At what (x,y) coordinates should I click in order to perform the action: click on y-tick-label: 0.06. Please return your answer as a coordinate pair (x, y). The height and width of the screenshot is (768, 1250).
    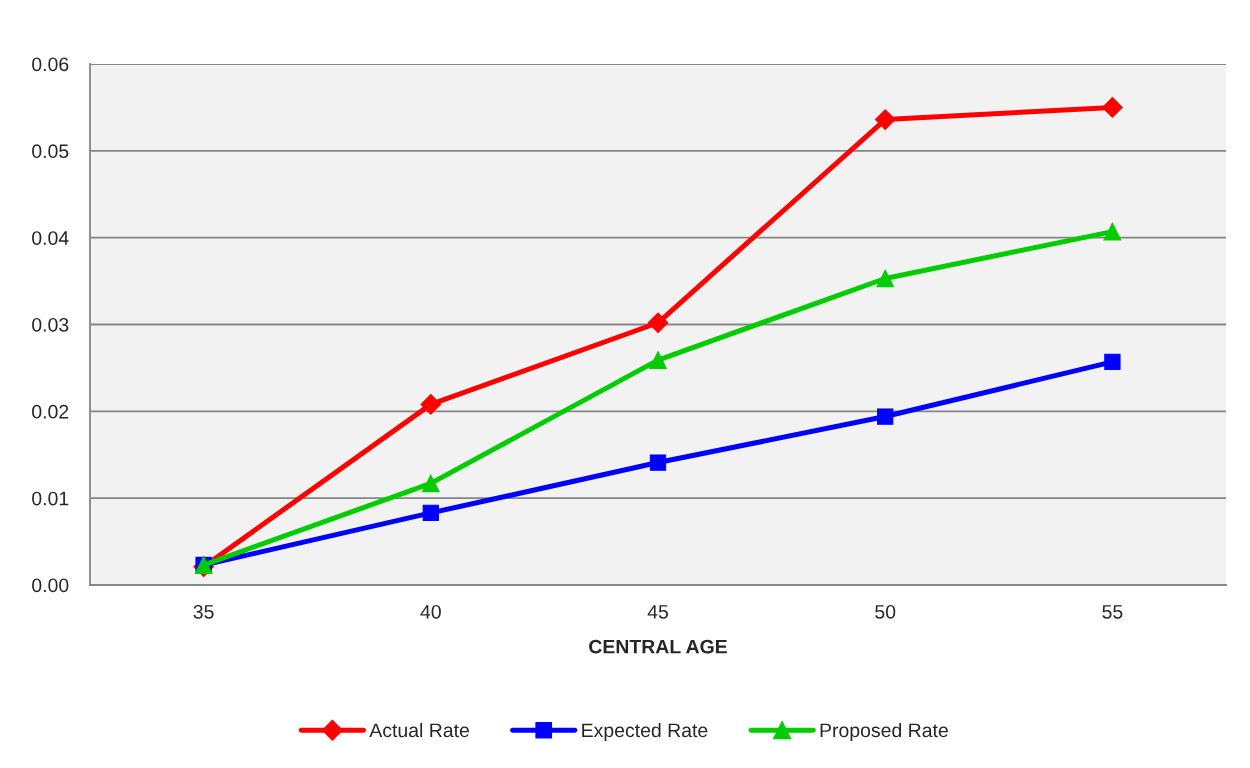
    Looking at the image, I should click on (50, 64).